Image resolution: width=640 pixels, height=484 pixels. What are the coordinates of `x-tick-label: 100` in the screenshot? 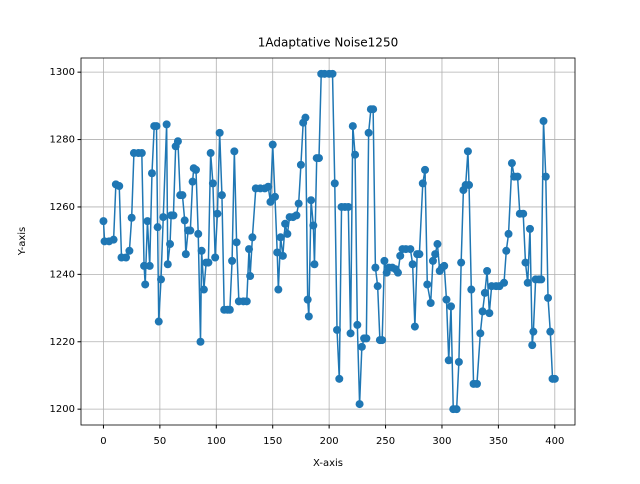 It's located at (216, 441).